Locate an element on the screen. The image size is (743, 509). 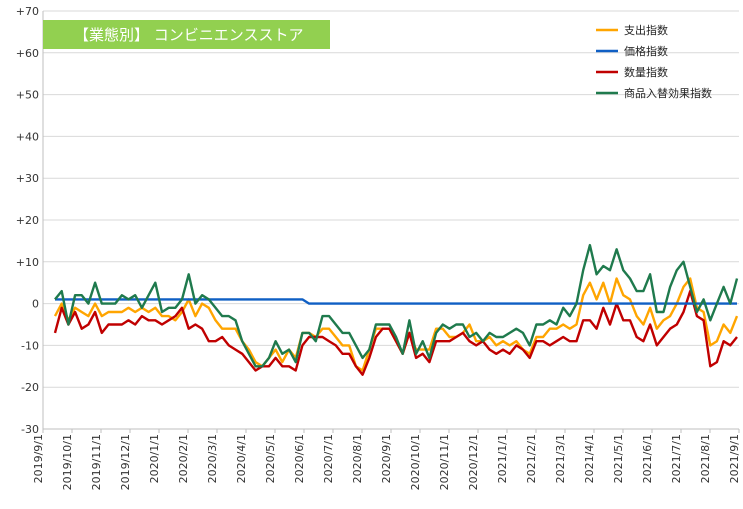
x-tick-label: 2021/9/1 is located at coordinates (734, 458).